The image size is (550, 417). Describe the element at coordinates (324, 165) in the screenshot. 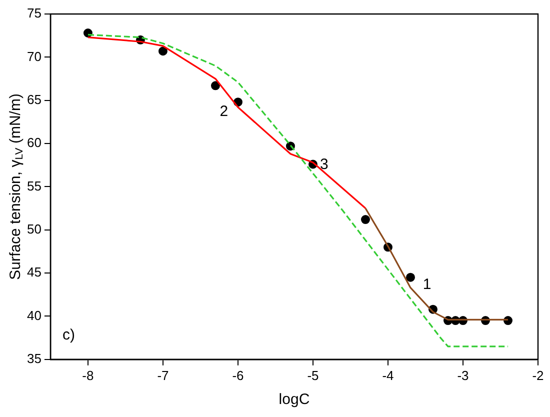

I see `series-label: 3` at that location.